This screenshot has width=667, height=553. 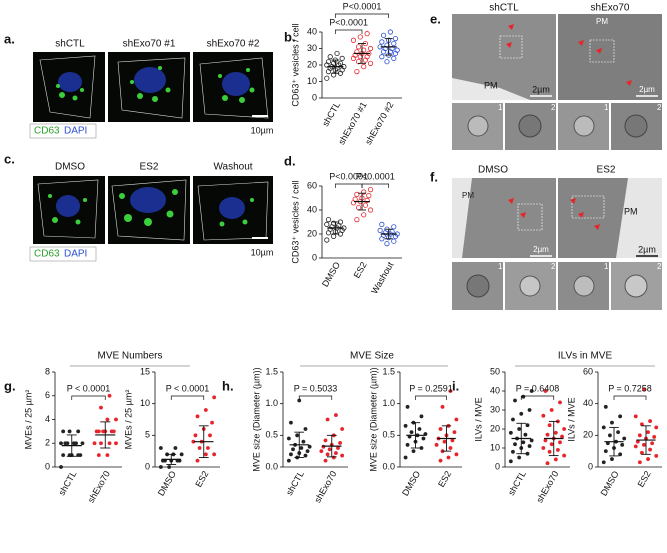 I want to click on extracellular-space, so click(x=639, y=218).